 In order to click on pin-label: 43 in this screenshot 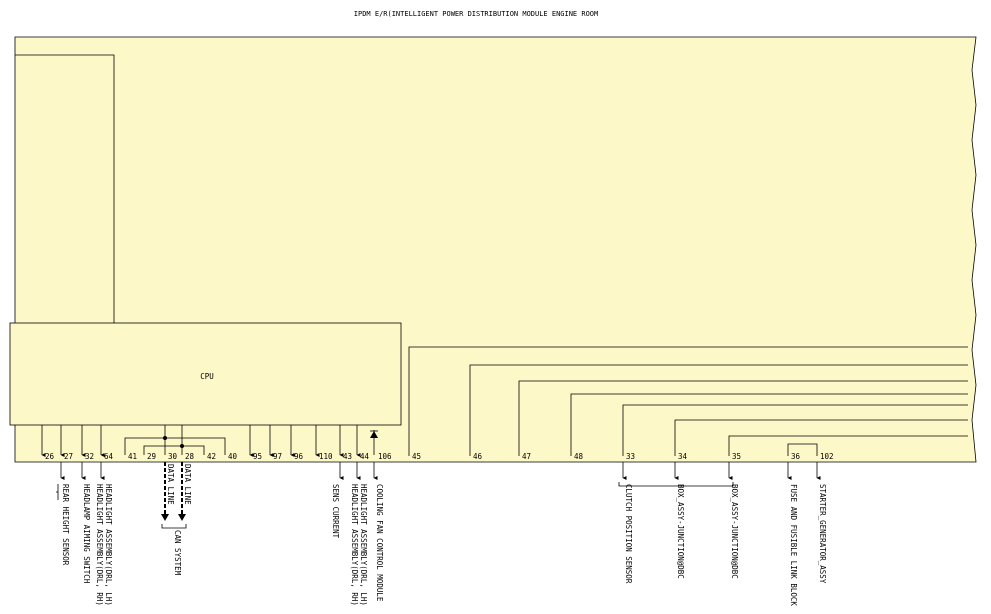, I will do `click(347, 456)`.